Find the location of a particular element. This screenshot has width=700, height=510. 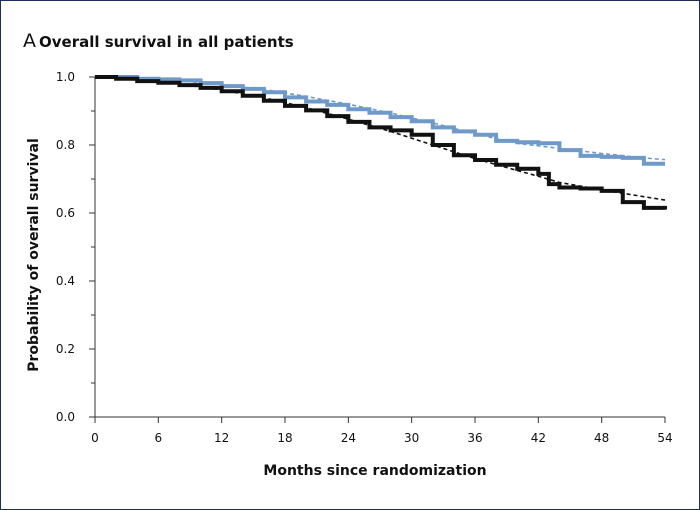

y-tick-label: 0.4 is located at coordinates (65, 281).